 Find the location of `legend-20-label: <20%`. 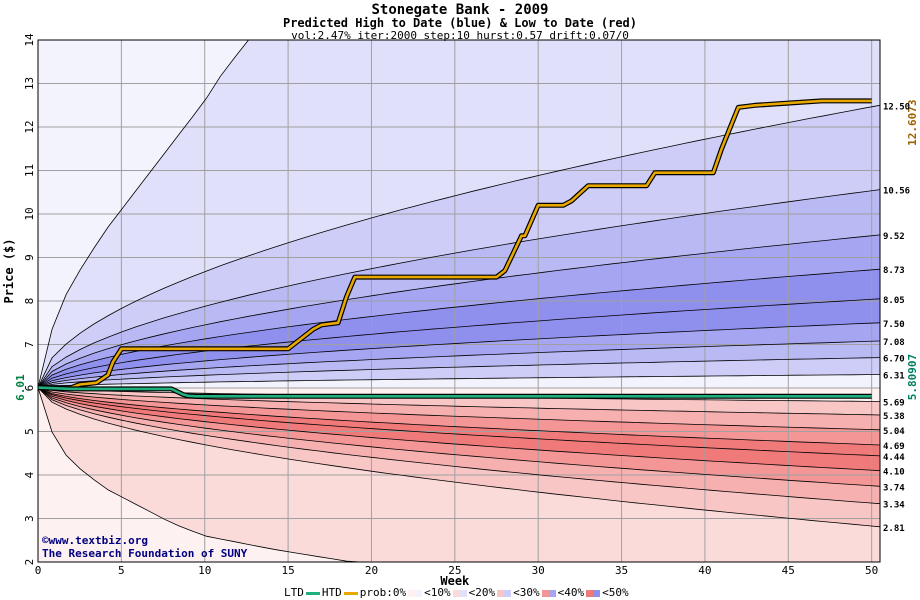

legend-20-label: <20% is located at coordinates (482, 592).